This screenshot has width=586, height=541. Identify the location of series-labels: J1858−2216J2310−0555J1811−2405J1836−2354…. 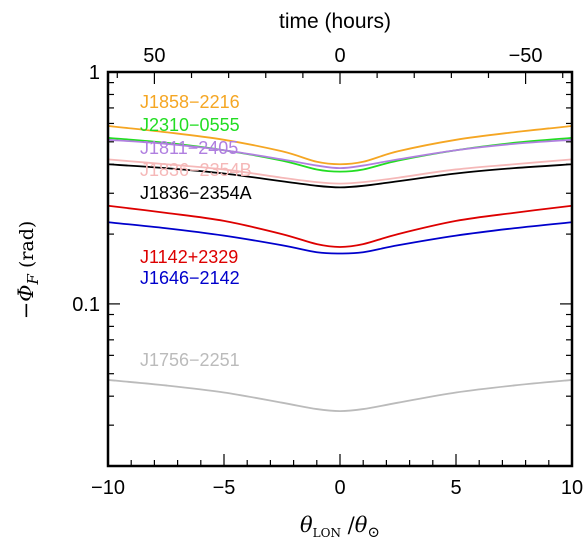
(196, 231).